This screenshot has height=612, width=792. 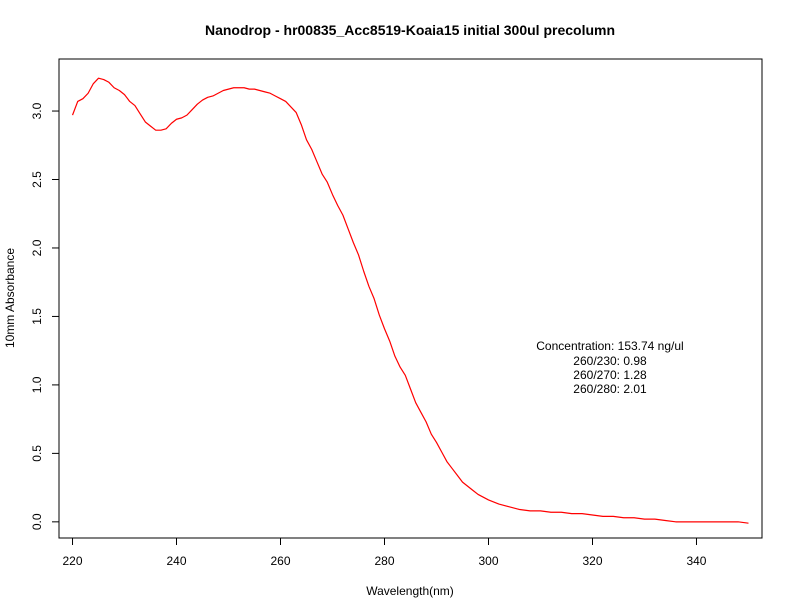 I want to click on ratio-260-280-text: 260/280: 2.01, so click(x=610, y=389).